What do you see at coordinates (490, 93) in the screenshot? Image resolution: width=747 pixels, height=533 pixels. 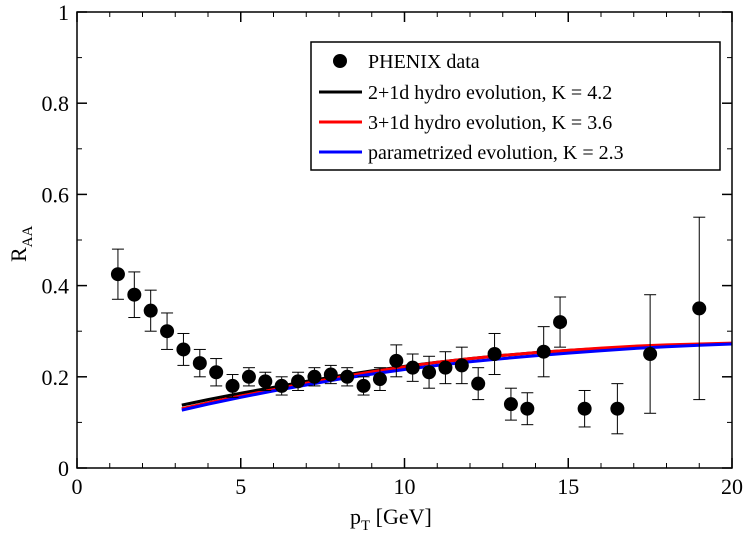 I see `legend-label: 2+1d hydro evolution, K = 4.2` at bounding box center [490, 93].